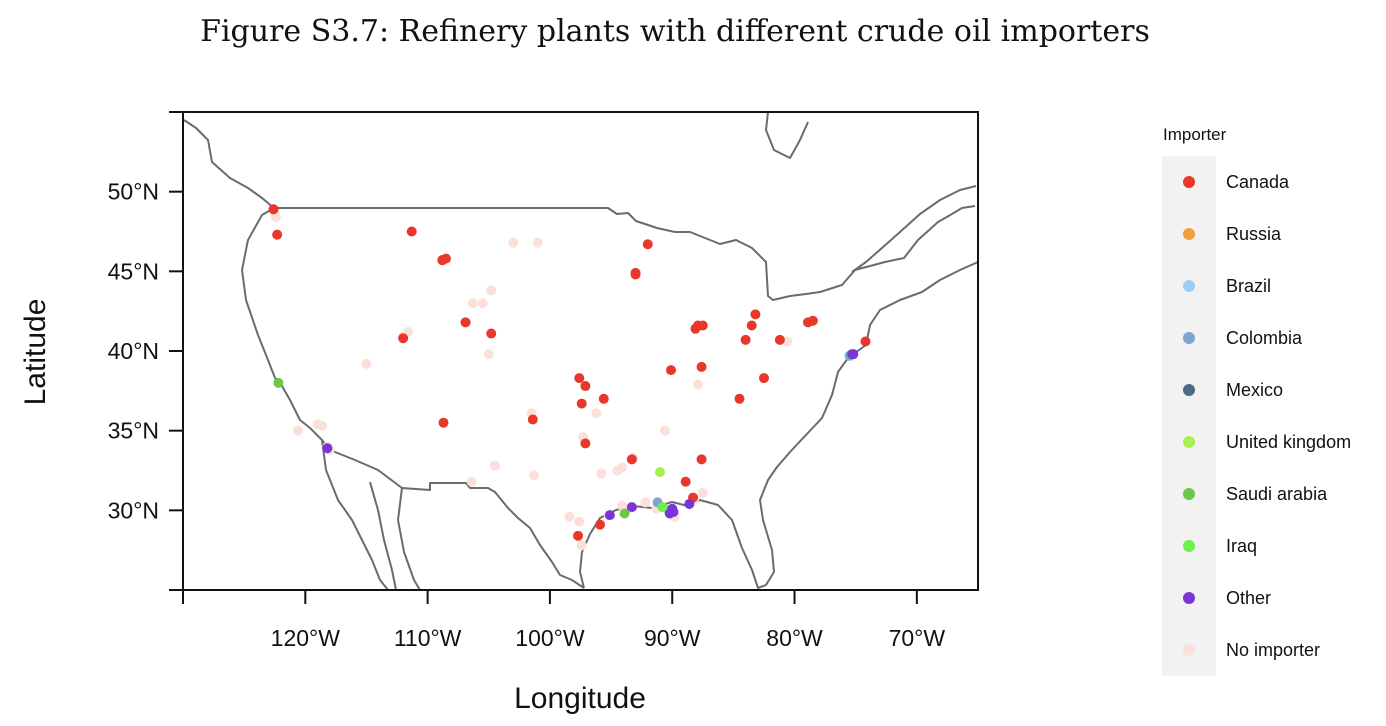 The width and height of the screenshot is (1386, 726). I want to click on x-tick-label: 90°W, so click(672, 638).